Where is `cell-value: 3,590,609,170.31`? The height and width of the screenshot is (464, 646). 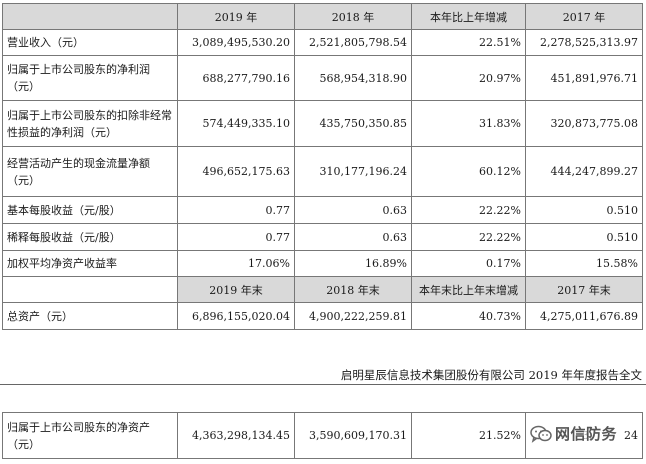 cell-value: 3,590,609,170.31 is located at coordinates (353, 435).